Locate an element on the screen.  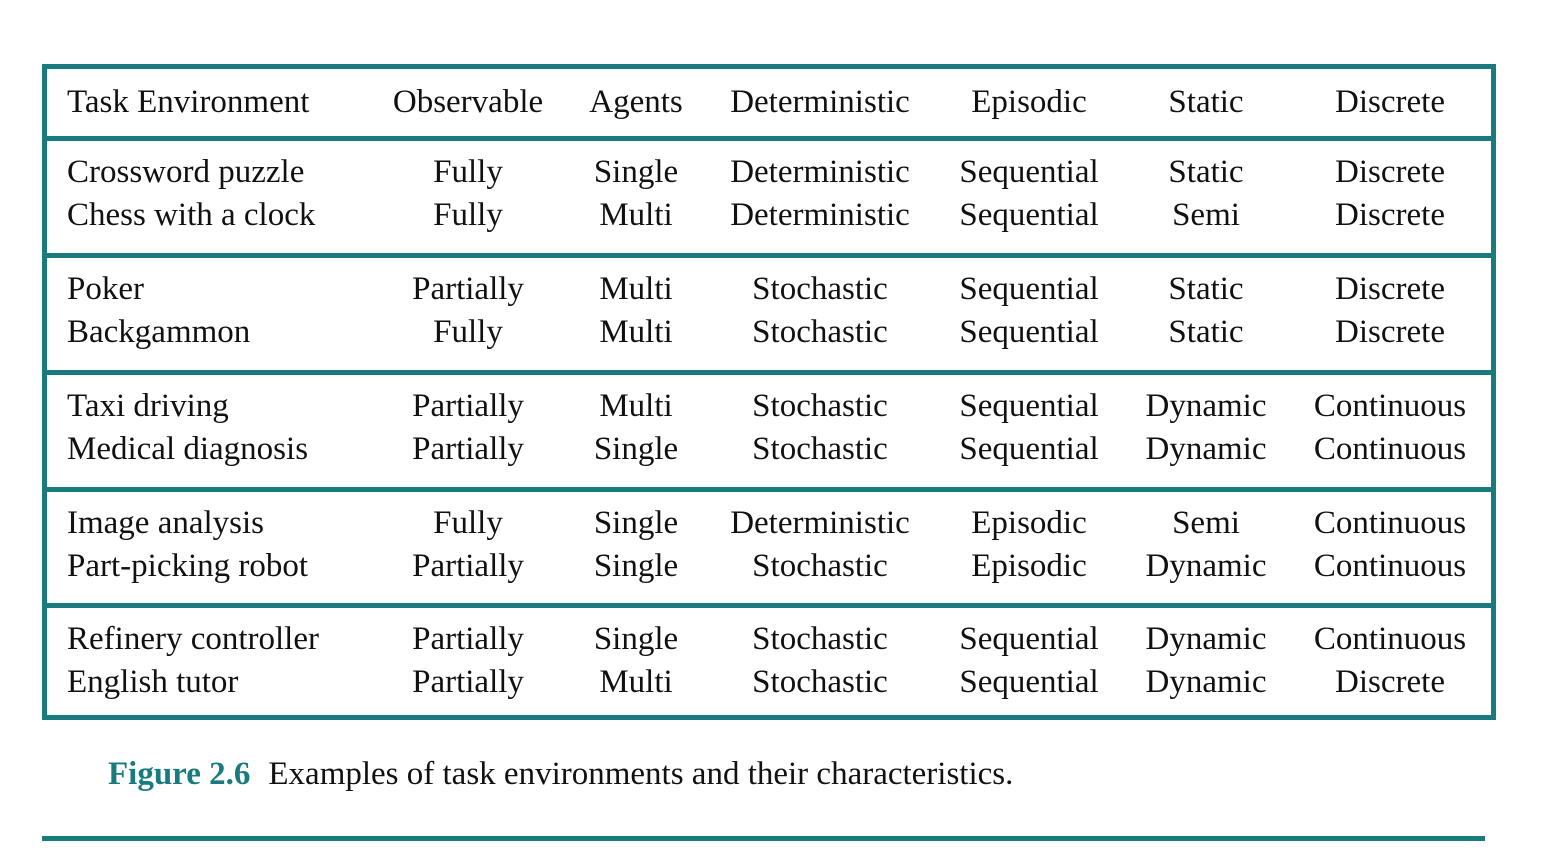
cell-observable: Observable is located at coordinates (468, 102).